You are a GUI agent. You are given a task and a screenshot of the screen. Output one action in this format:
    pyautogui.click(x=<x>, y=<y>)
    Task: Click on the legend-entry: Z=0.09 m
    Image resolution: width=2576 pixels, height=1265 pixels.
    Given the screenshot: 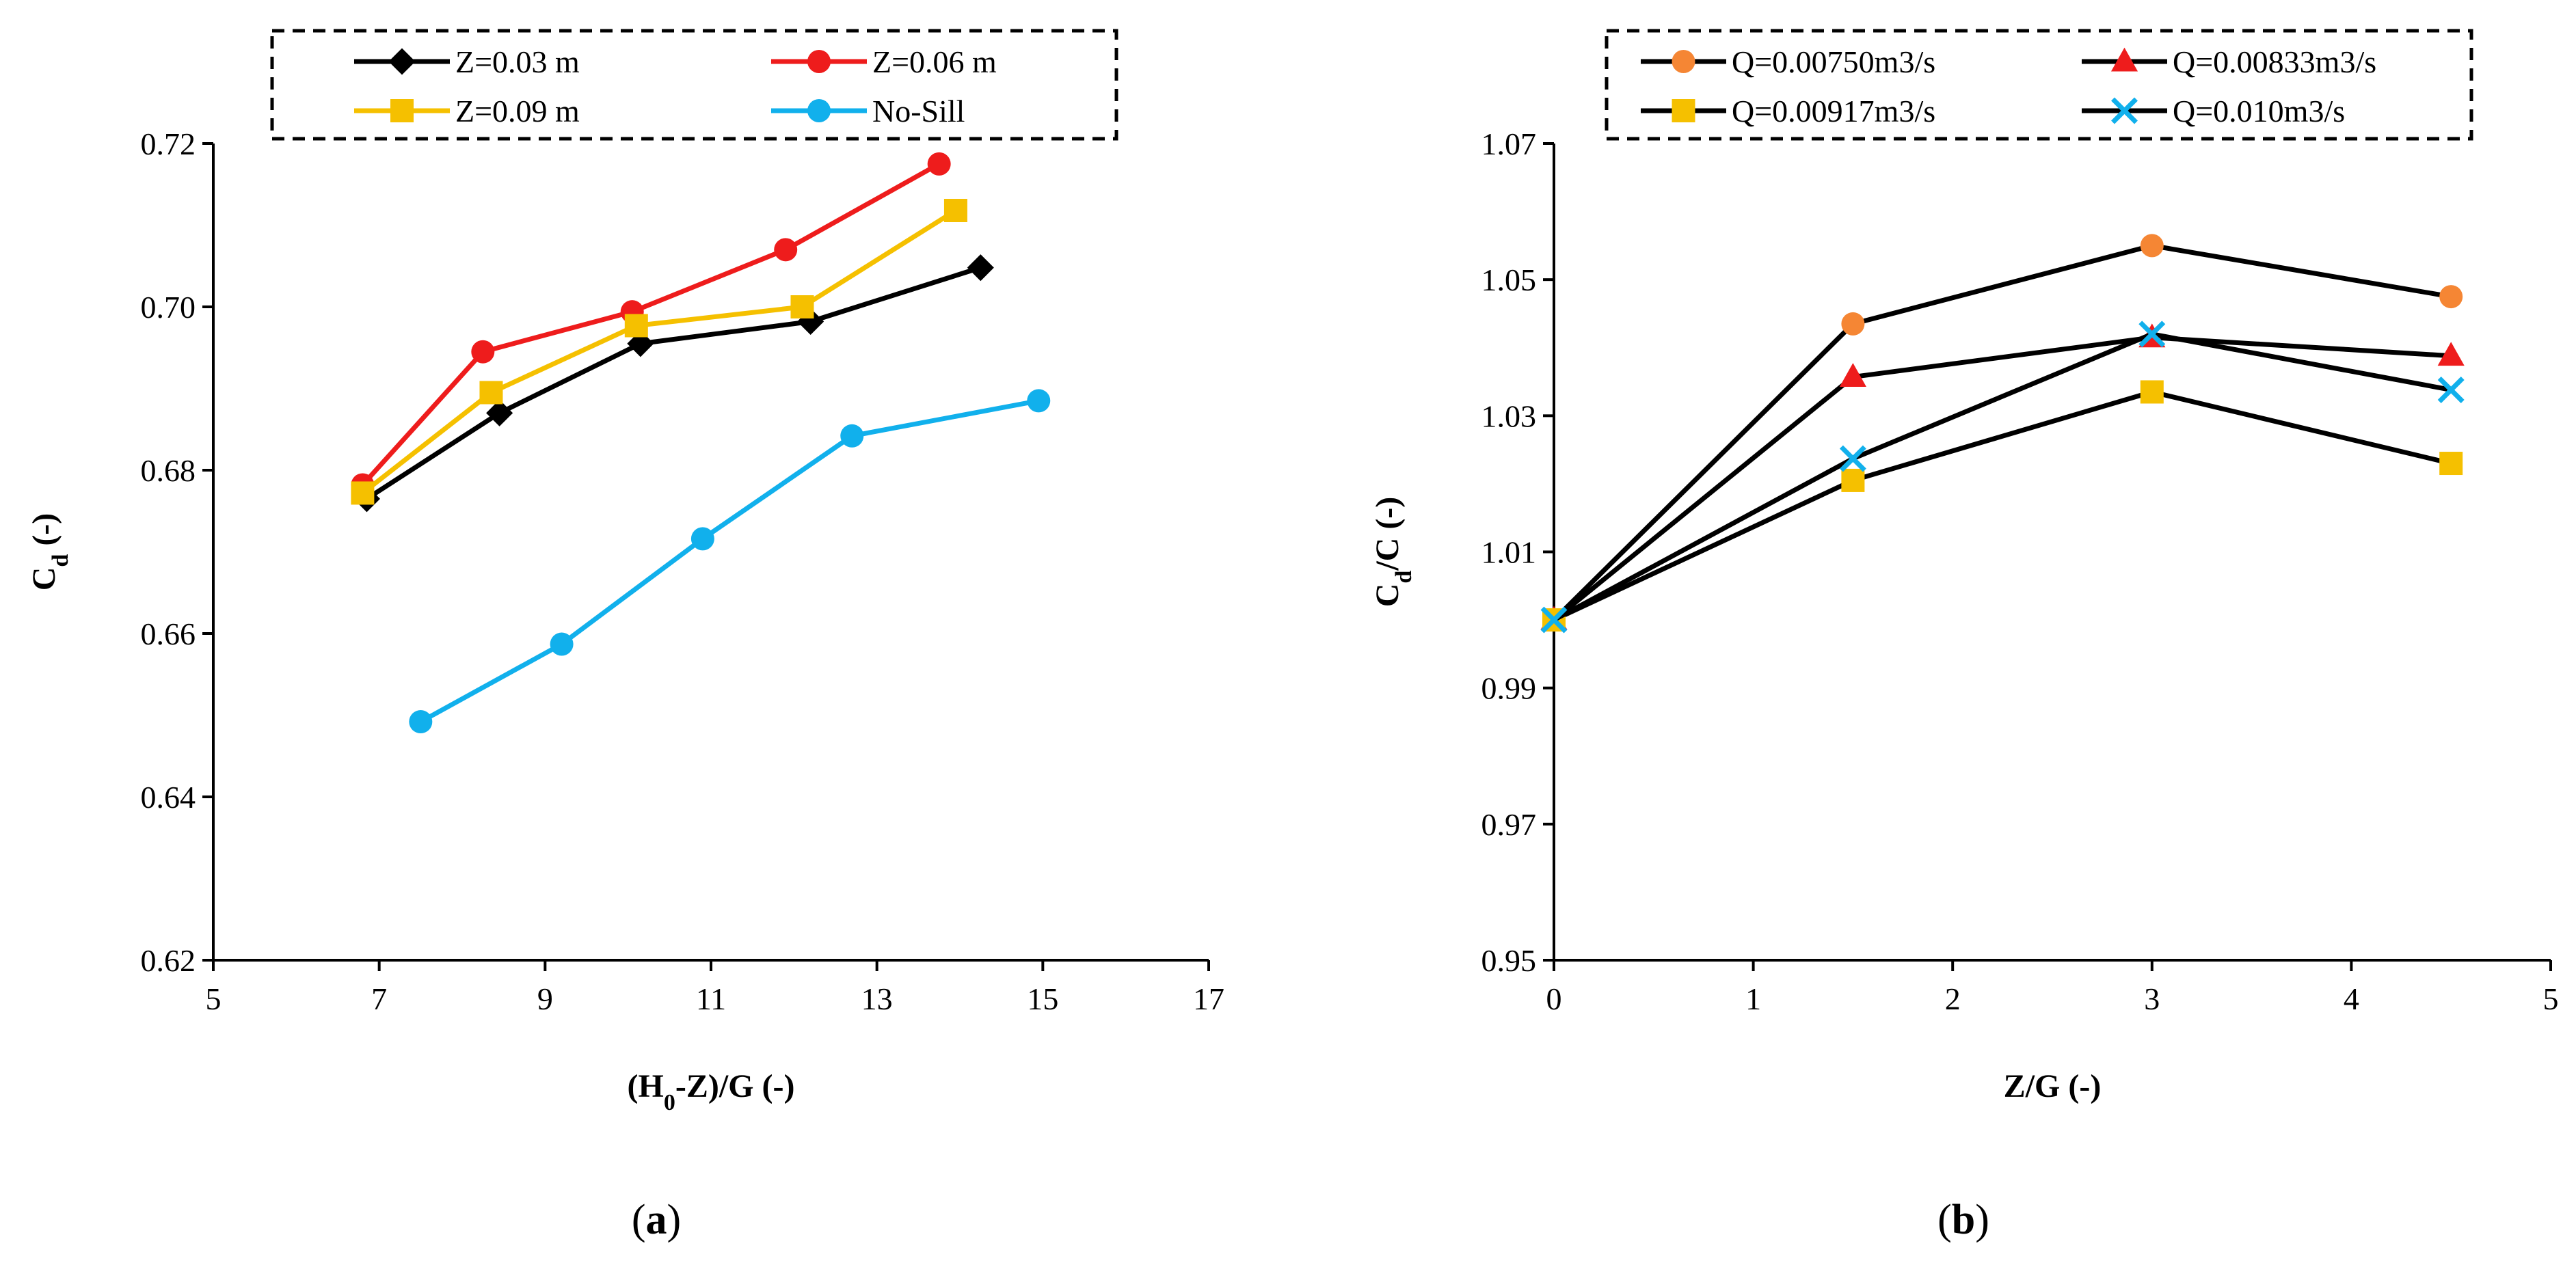 What is the action you would take?
    pyautogui.click(x=467, y=111)
    